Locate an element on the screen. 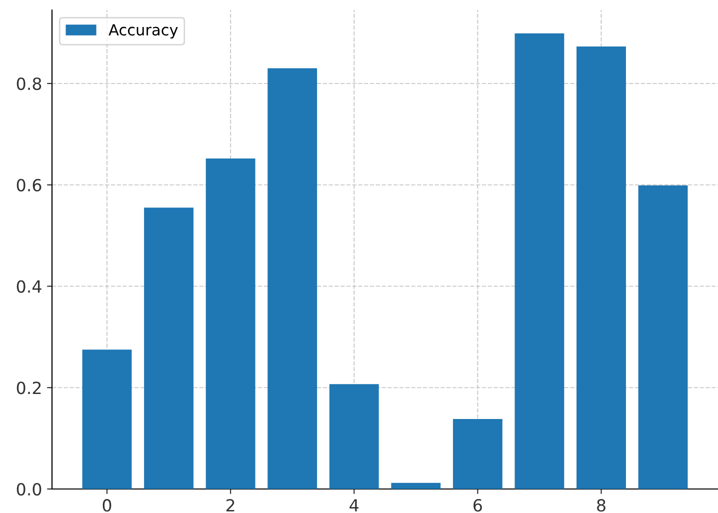 This screenshot has width=718, height=513. x-tick-label: 6 is located at coordinates (478, 505).